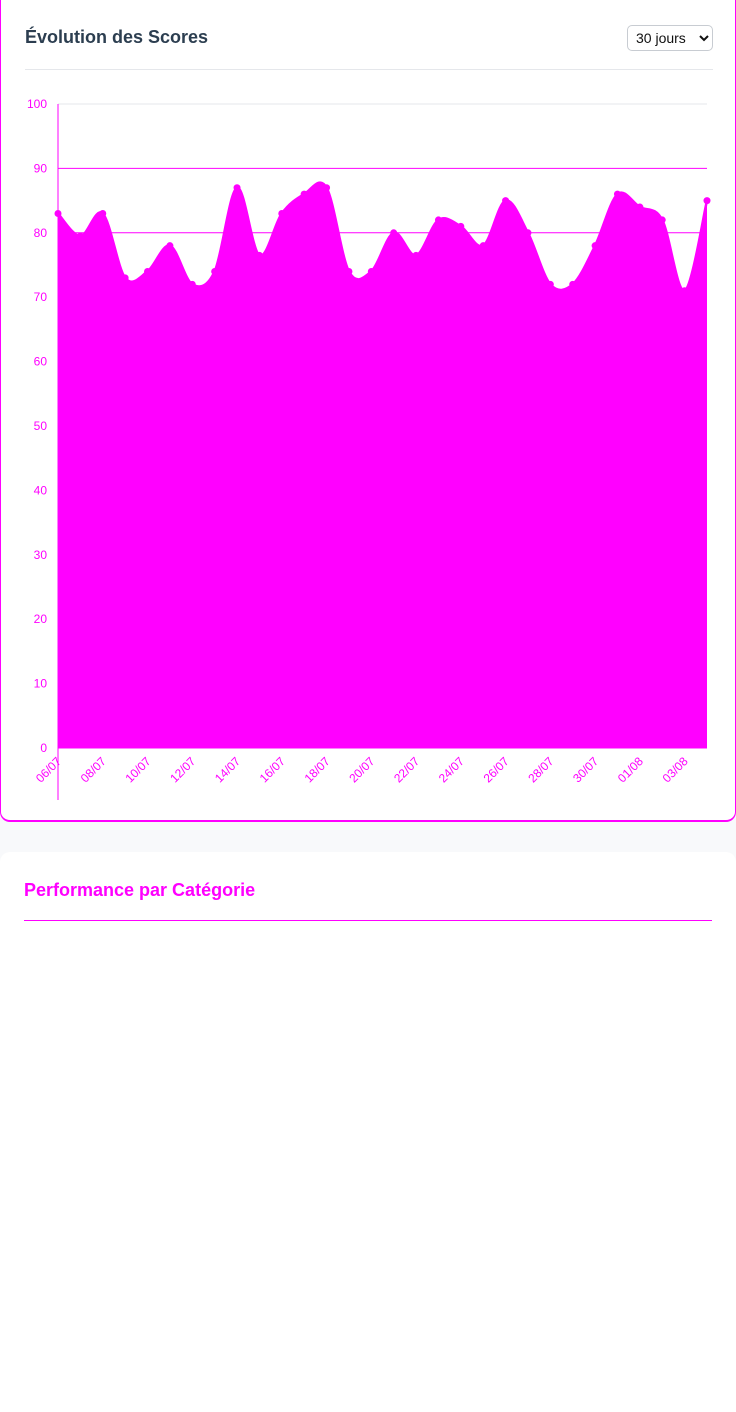 The image size is (736, 1412). Describe the element at coordinates (630, 769) in the screenshot. I see `x-tick-label: 01/08` at that location.